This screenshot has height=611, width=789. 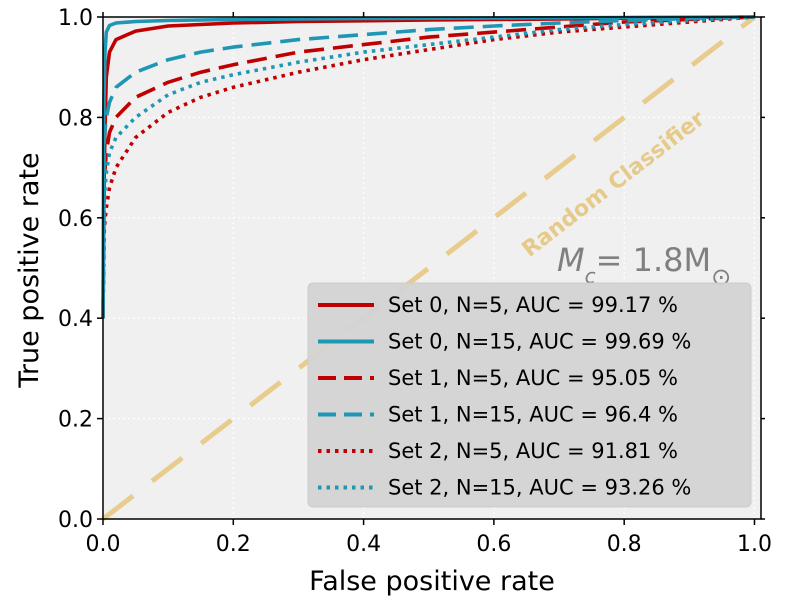 What do you see at coordinates (754, 544) in the screenshot?
I see `x-tick-label: 1.0` at bounding box center [754, 544].